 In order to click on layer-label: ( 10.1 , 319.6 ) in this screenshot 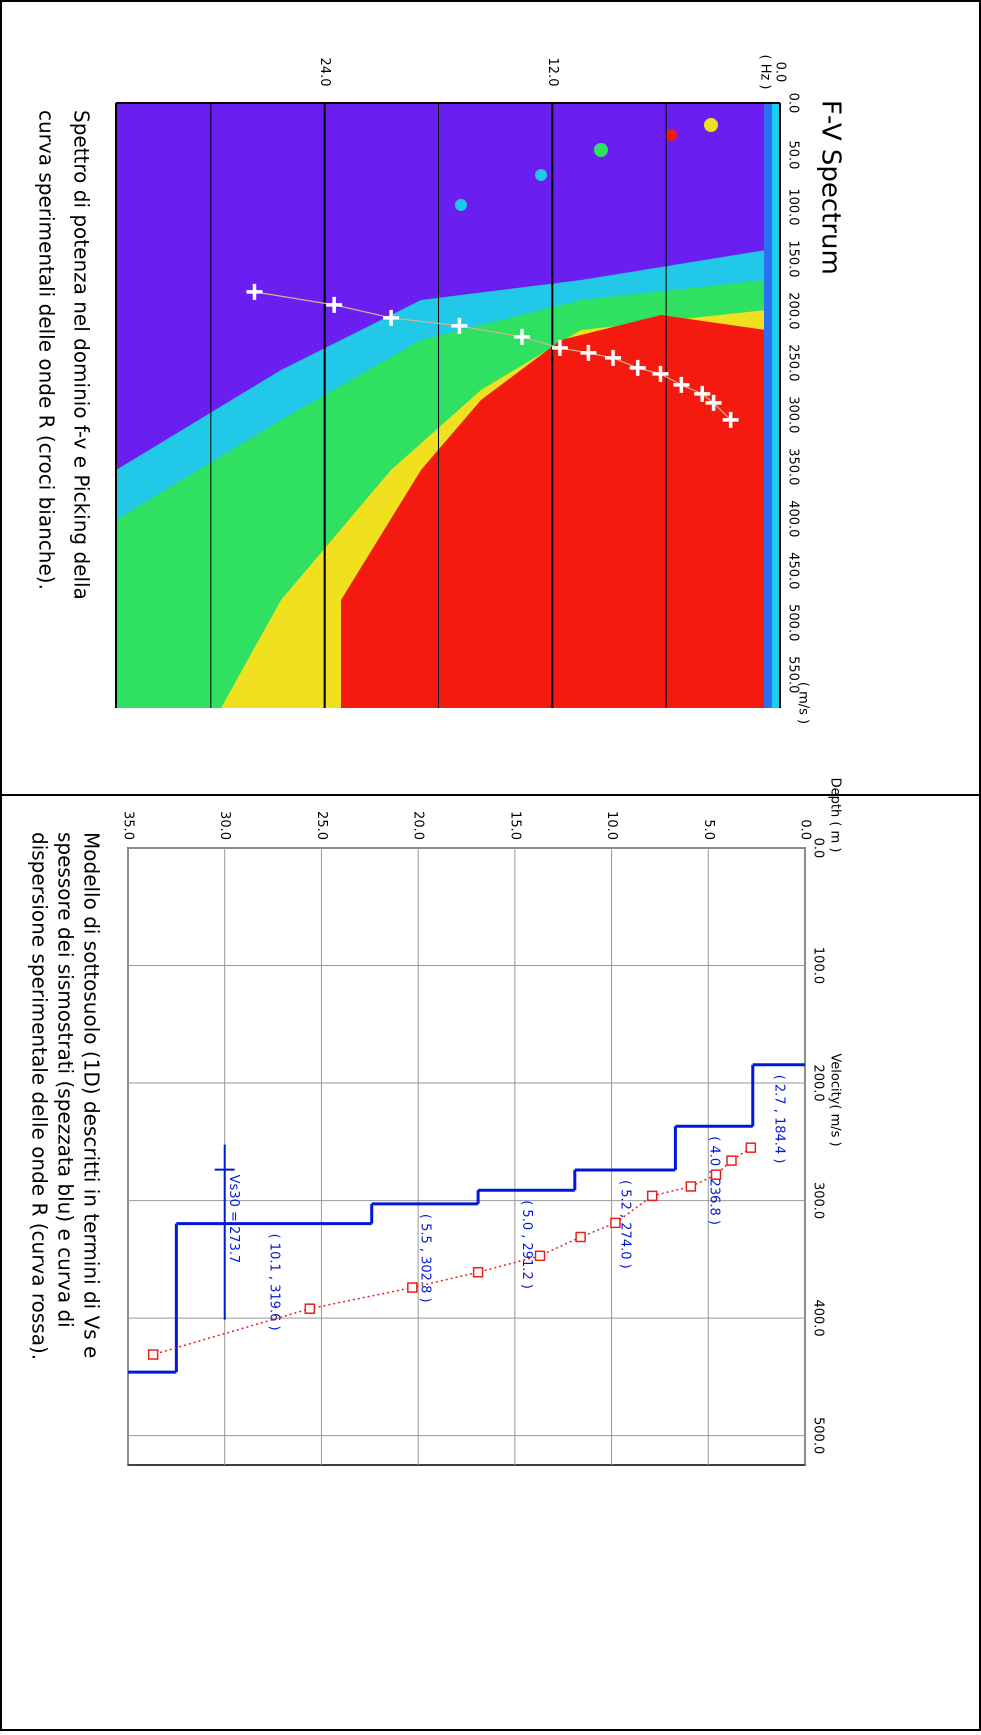, I will do `click(274, 1282)`.